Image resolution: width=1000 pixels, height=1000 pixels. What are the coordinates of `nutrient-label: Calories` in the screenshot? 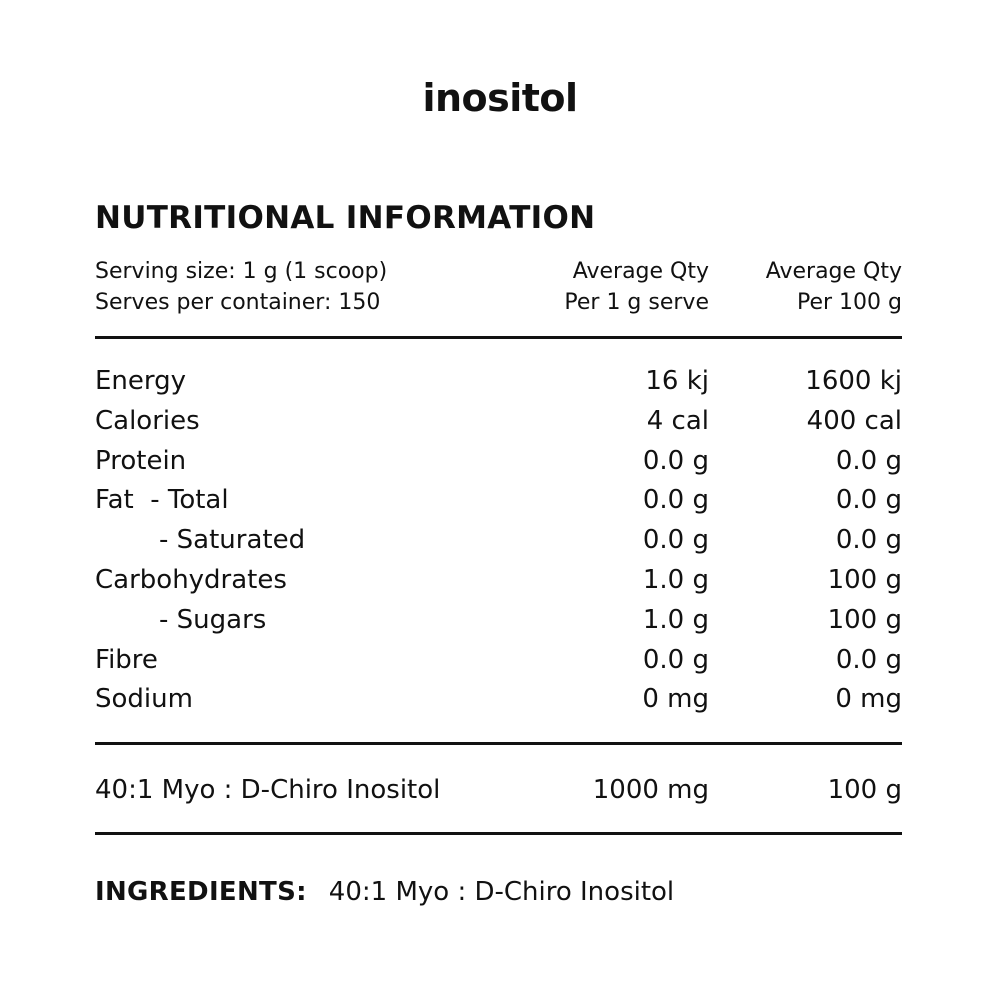 It's located at (147, 420).